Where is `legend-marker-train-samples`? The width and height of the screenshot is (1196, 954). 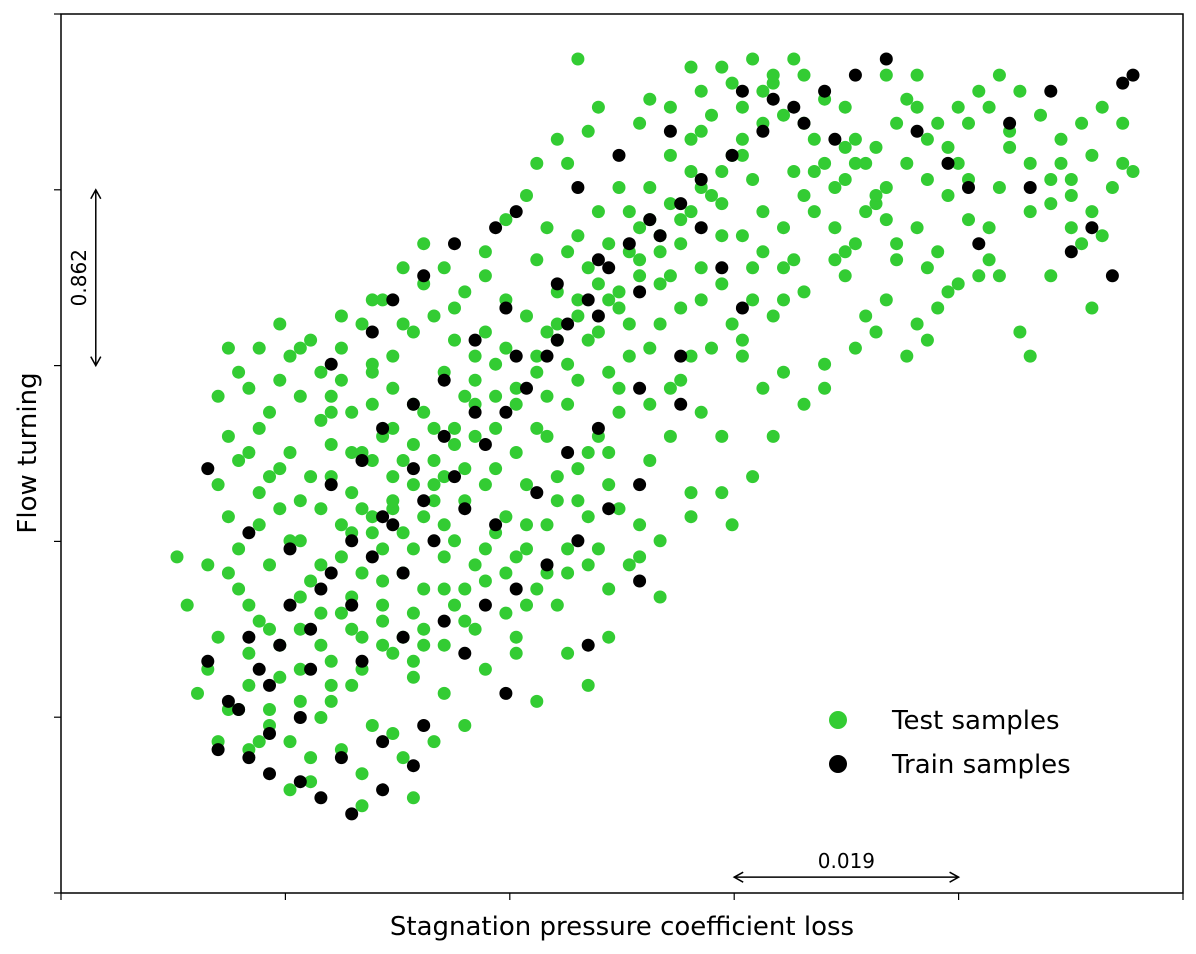
legend-marker-train-samples is located at coordinates (838, 764).